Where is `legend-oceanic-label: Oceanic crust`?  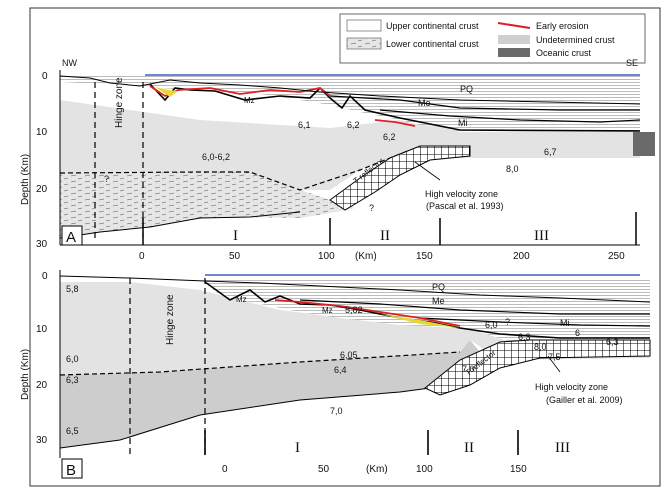
legend-oceanic-label: Oceanic crust is located at coordinates (564, 53).